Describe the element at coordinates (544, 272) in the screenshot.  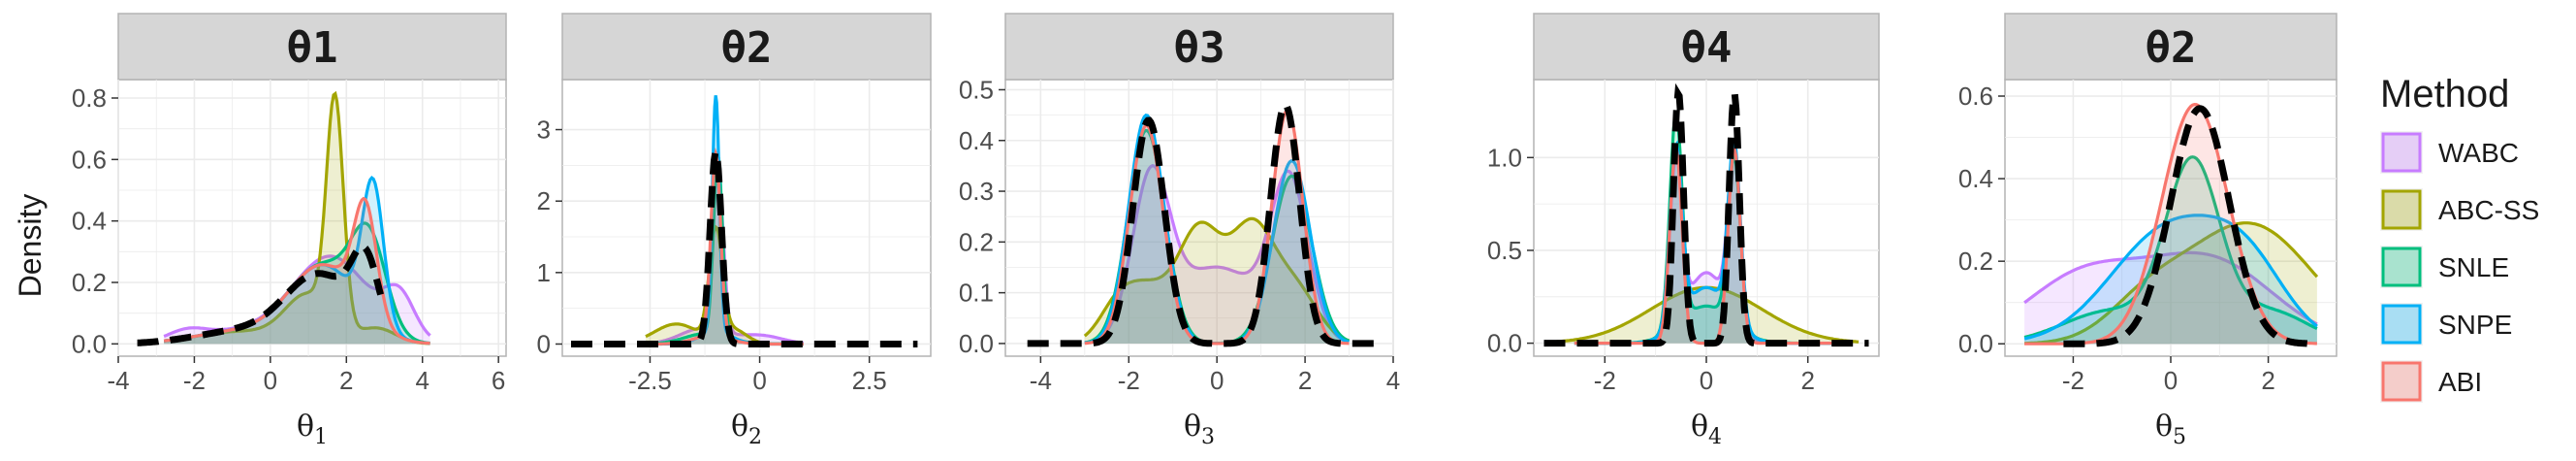
I see `y-tick-label: 1` at that location.